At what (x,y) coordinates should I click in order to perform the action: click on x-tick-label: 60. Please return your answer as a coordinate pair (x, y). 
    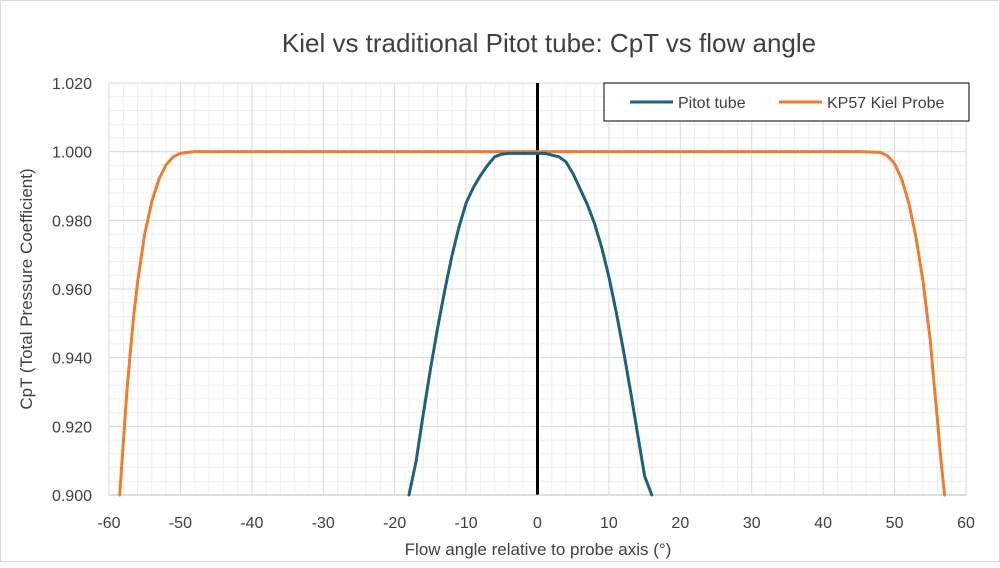
    Looking at the image, I should click on (966, 523).